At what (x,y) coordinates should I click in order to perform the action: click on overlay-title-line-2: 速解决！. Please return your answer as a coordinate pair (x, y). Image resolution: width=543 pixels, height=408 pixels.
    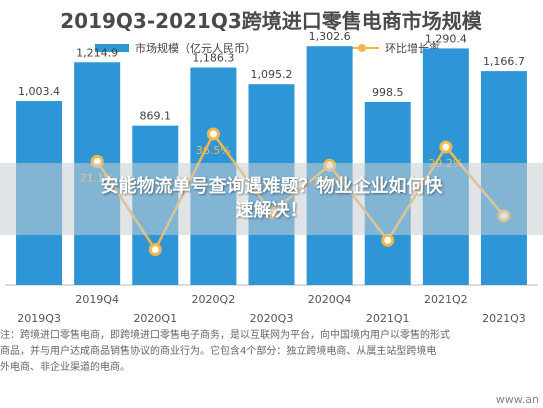
    Looking at the image, I should click on (271, 210).